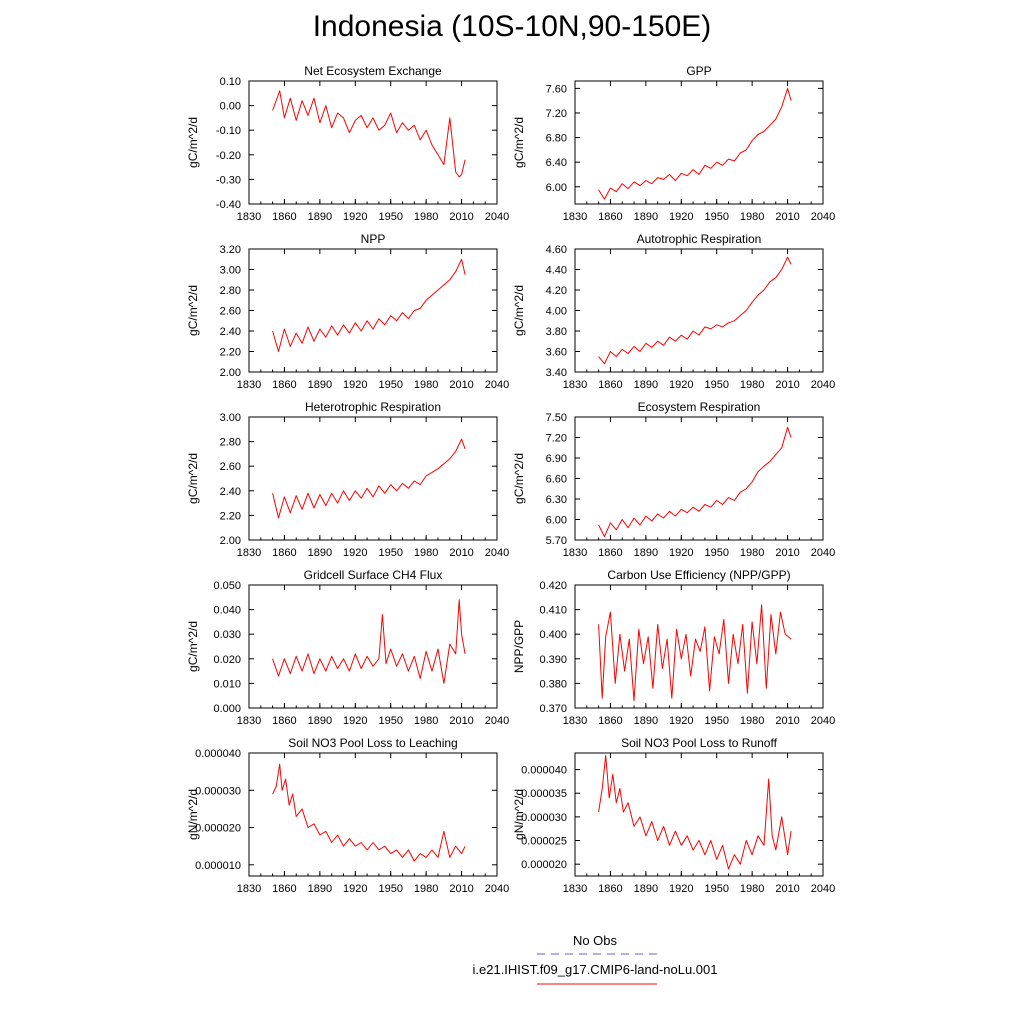  What do you see at coordinates (230, 82) in the screenshot?
I see `y-tick-label: 0.10` at bounding box center [230, 82].